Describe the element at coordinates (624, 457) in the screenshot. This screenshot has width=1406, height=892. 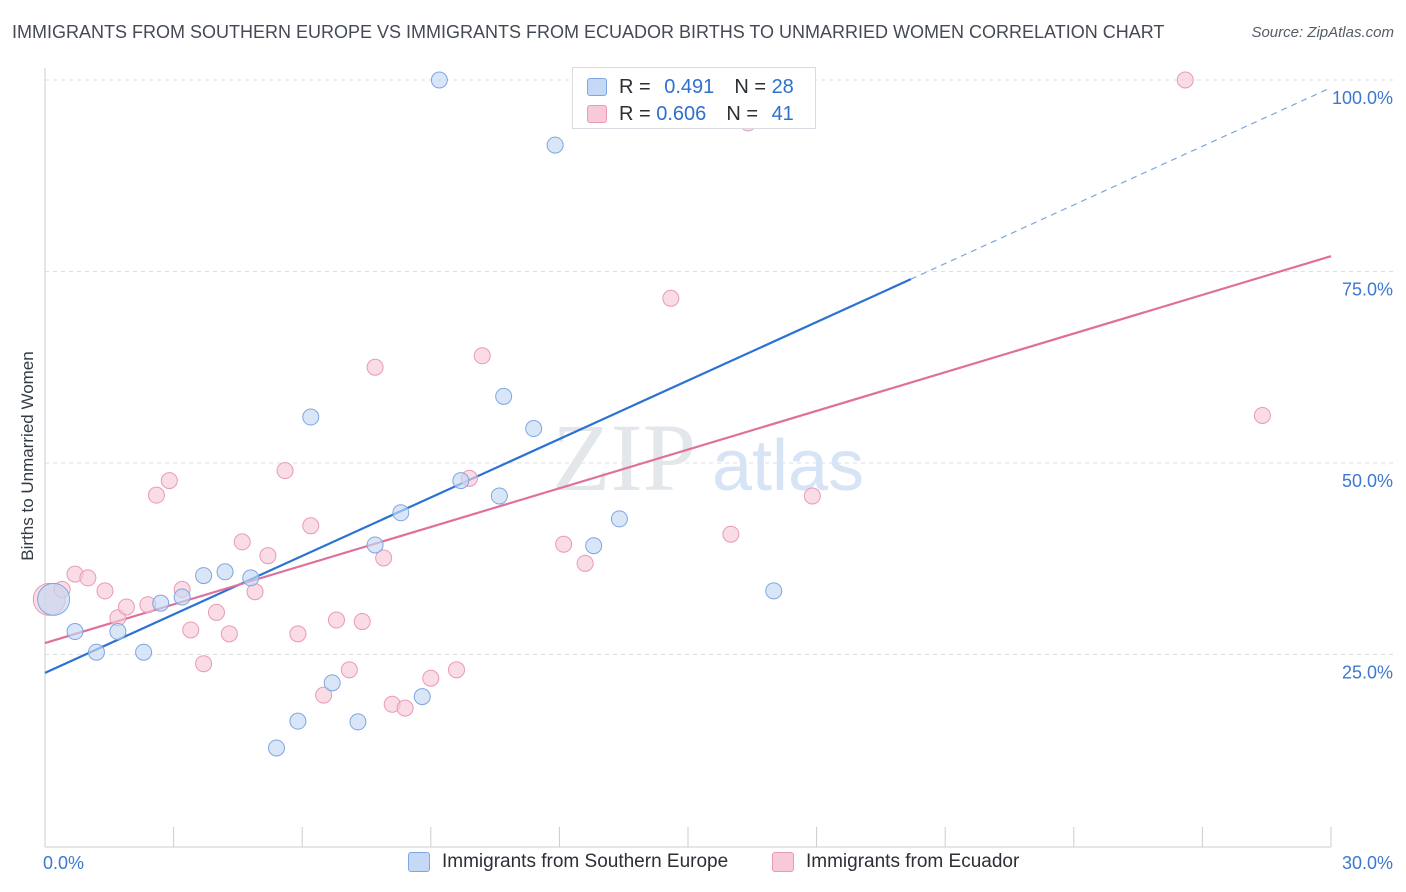
I see `watermark-zip: ZIP` at that location.